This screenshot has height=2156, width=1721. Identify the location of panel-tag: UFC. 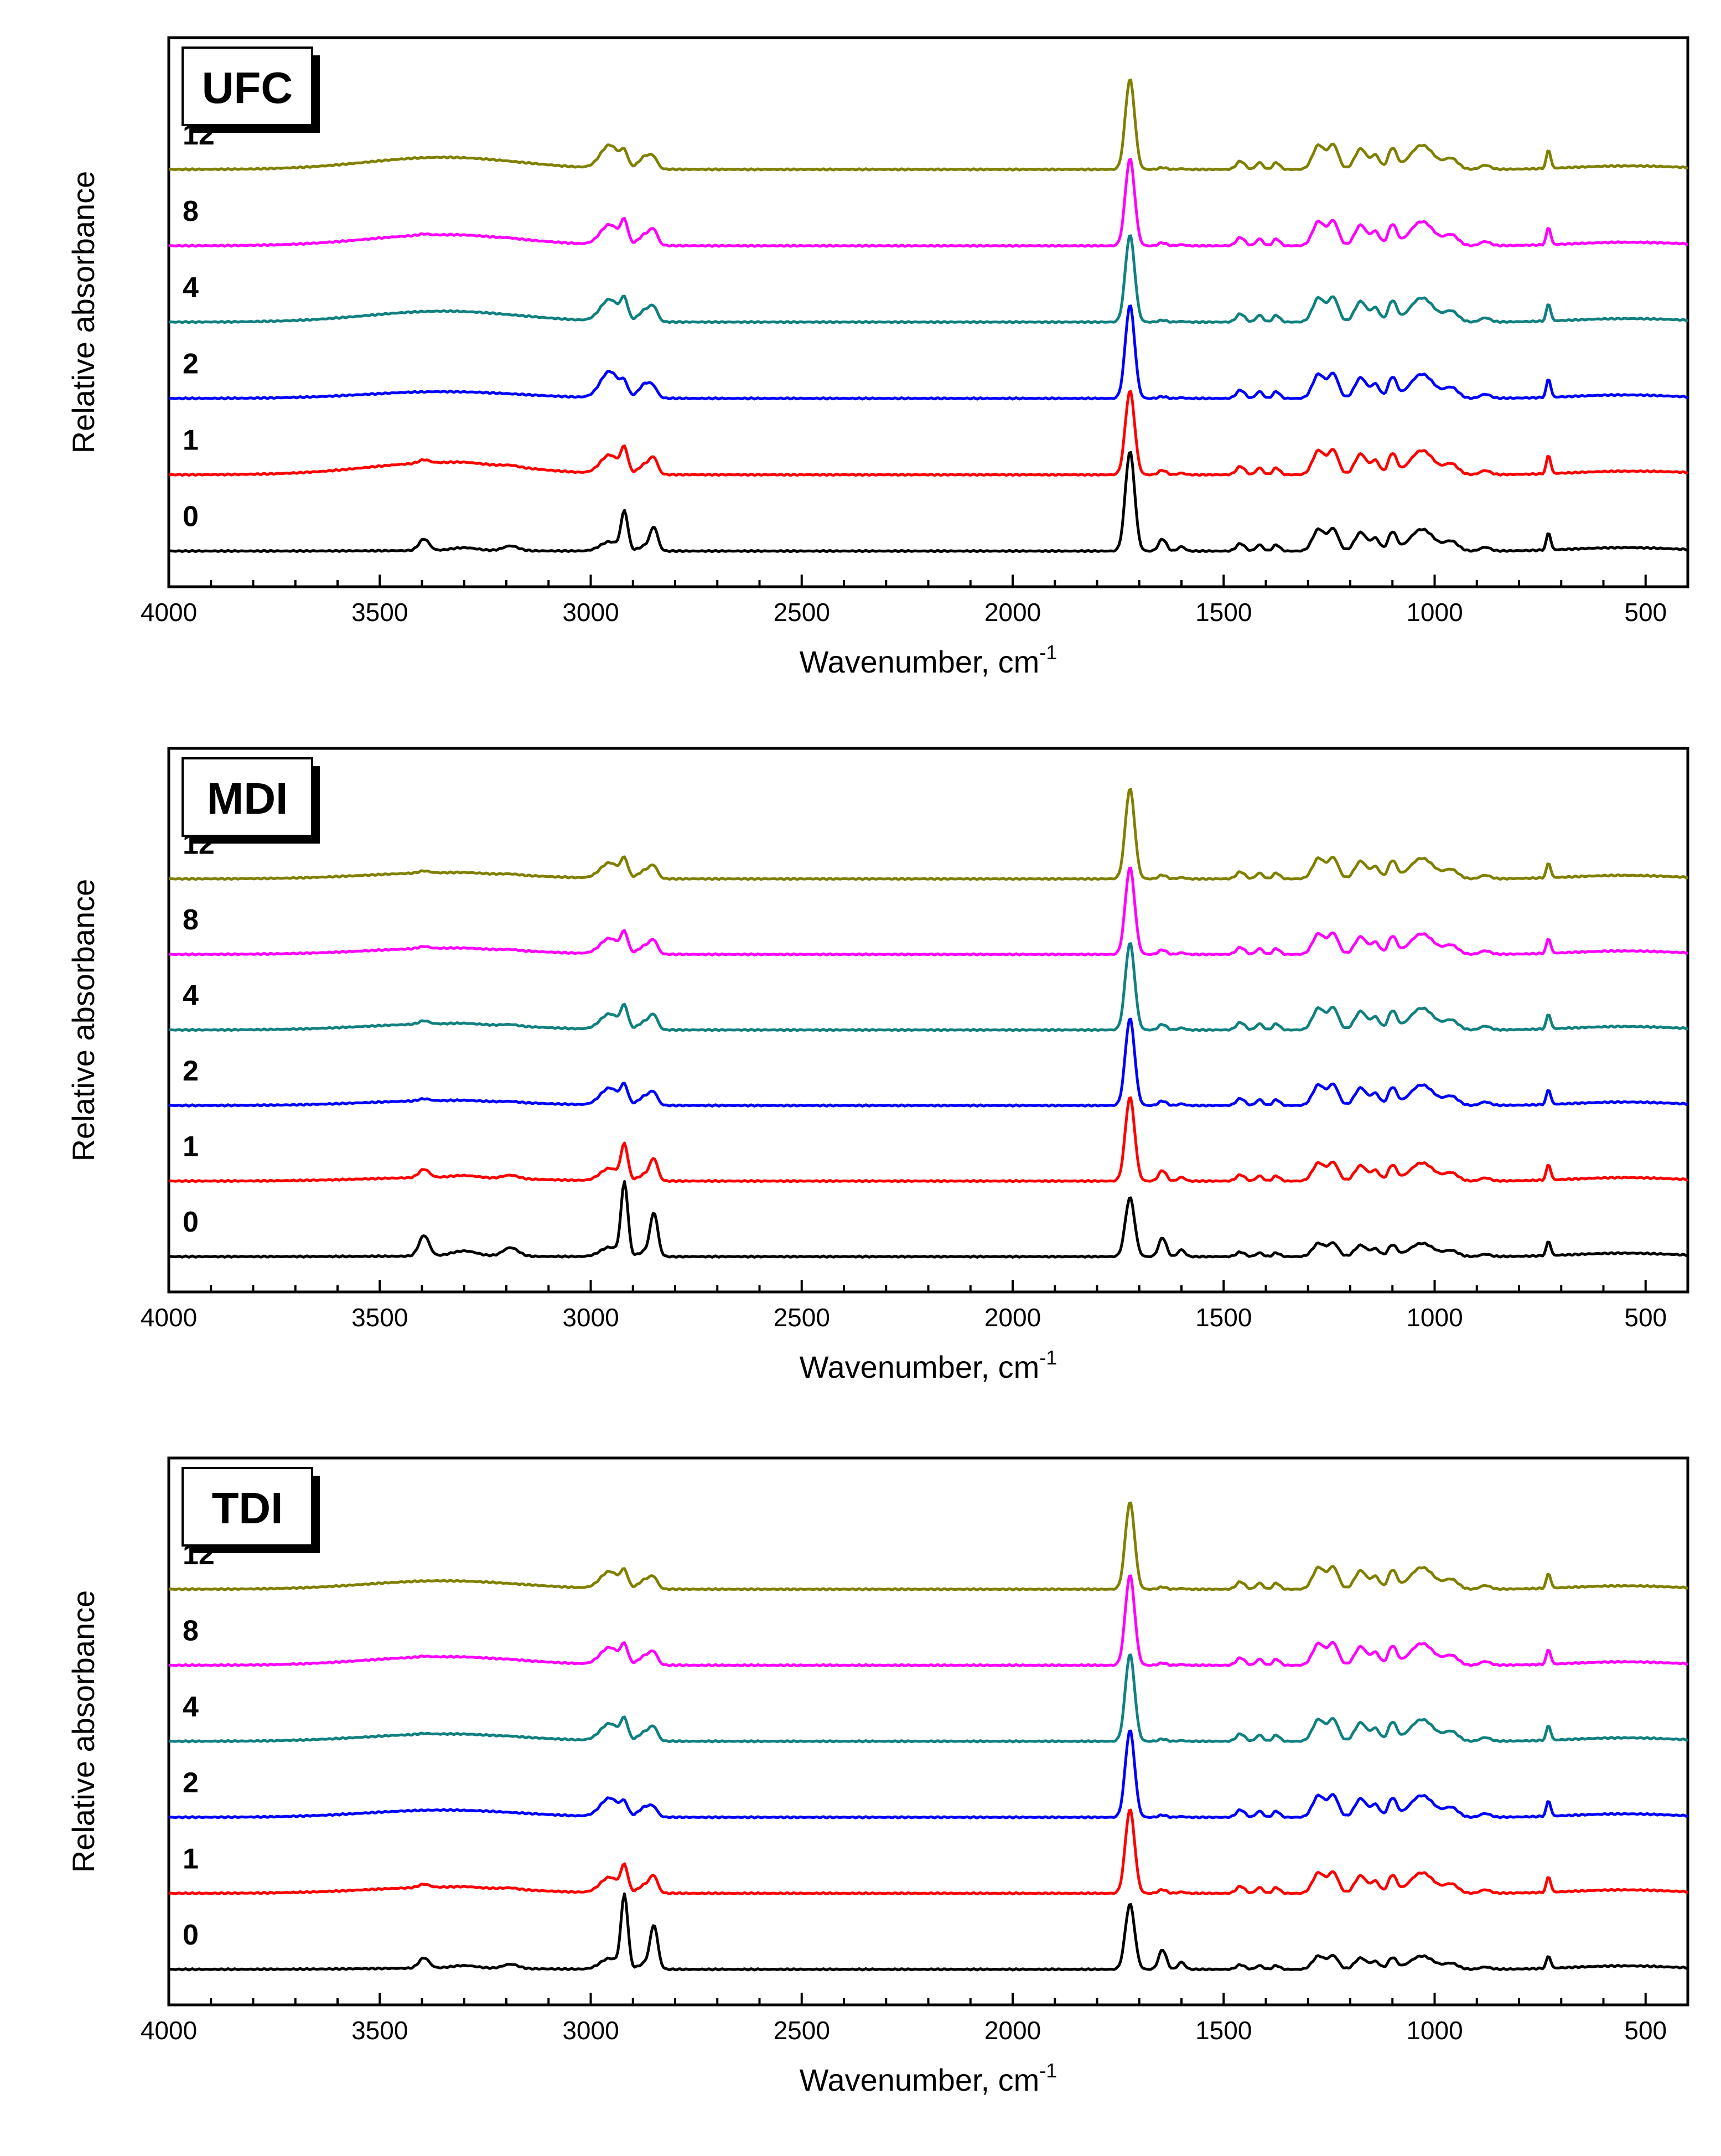
(247, 87).